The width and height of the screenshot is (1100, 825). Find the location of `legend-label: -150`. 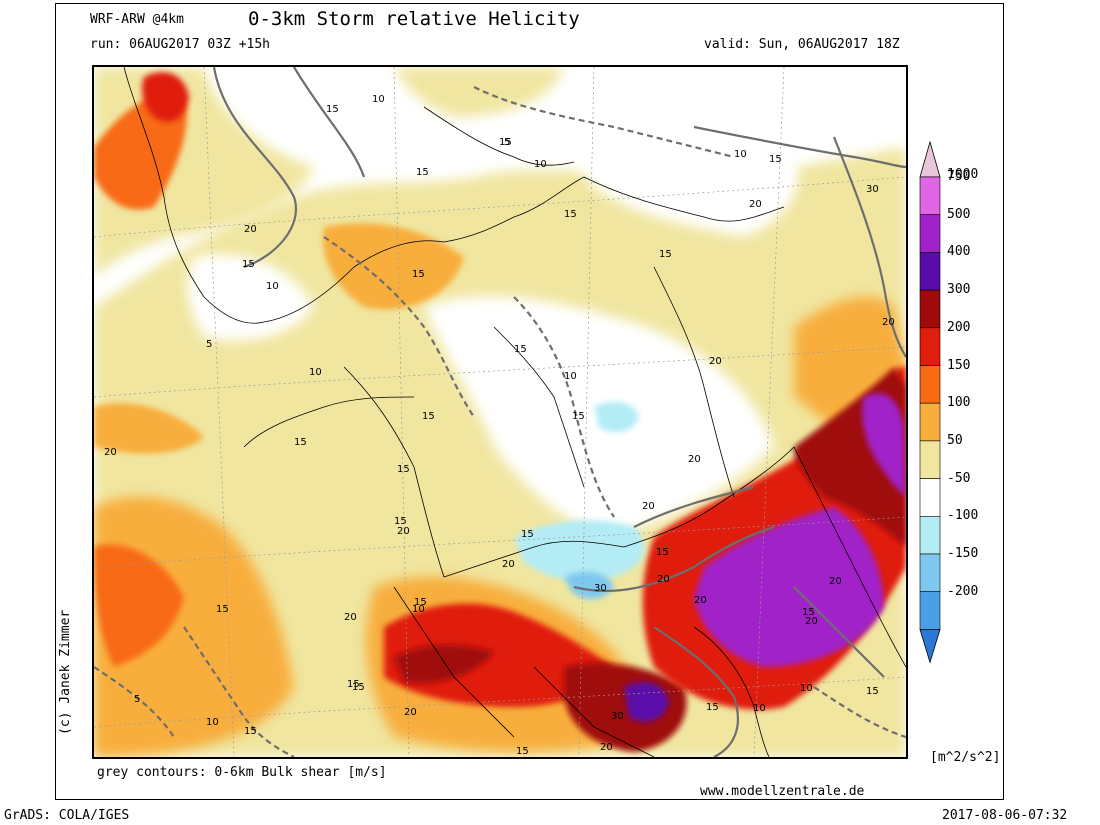

legend-label: -150 is located at coordinates (963, 553).